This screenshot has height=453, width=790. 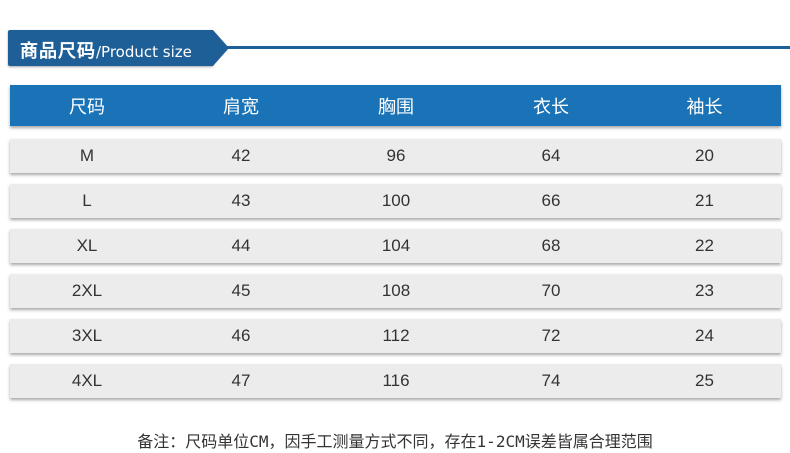 I want to click on cell-size: 4XL, so click(x=87, y=380).